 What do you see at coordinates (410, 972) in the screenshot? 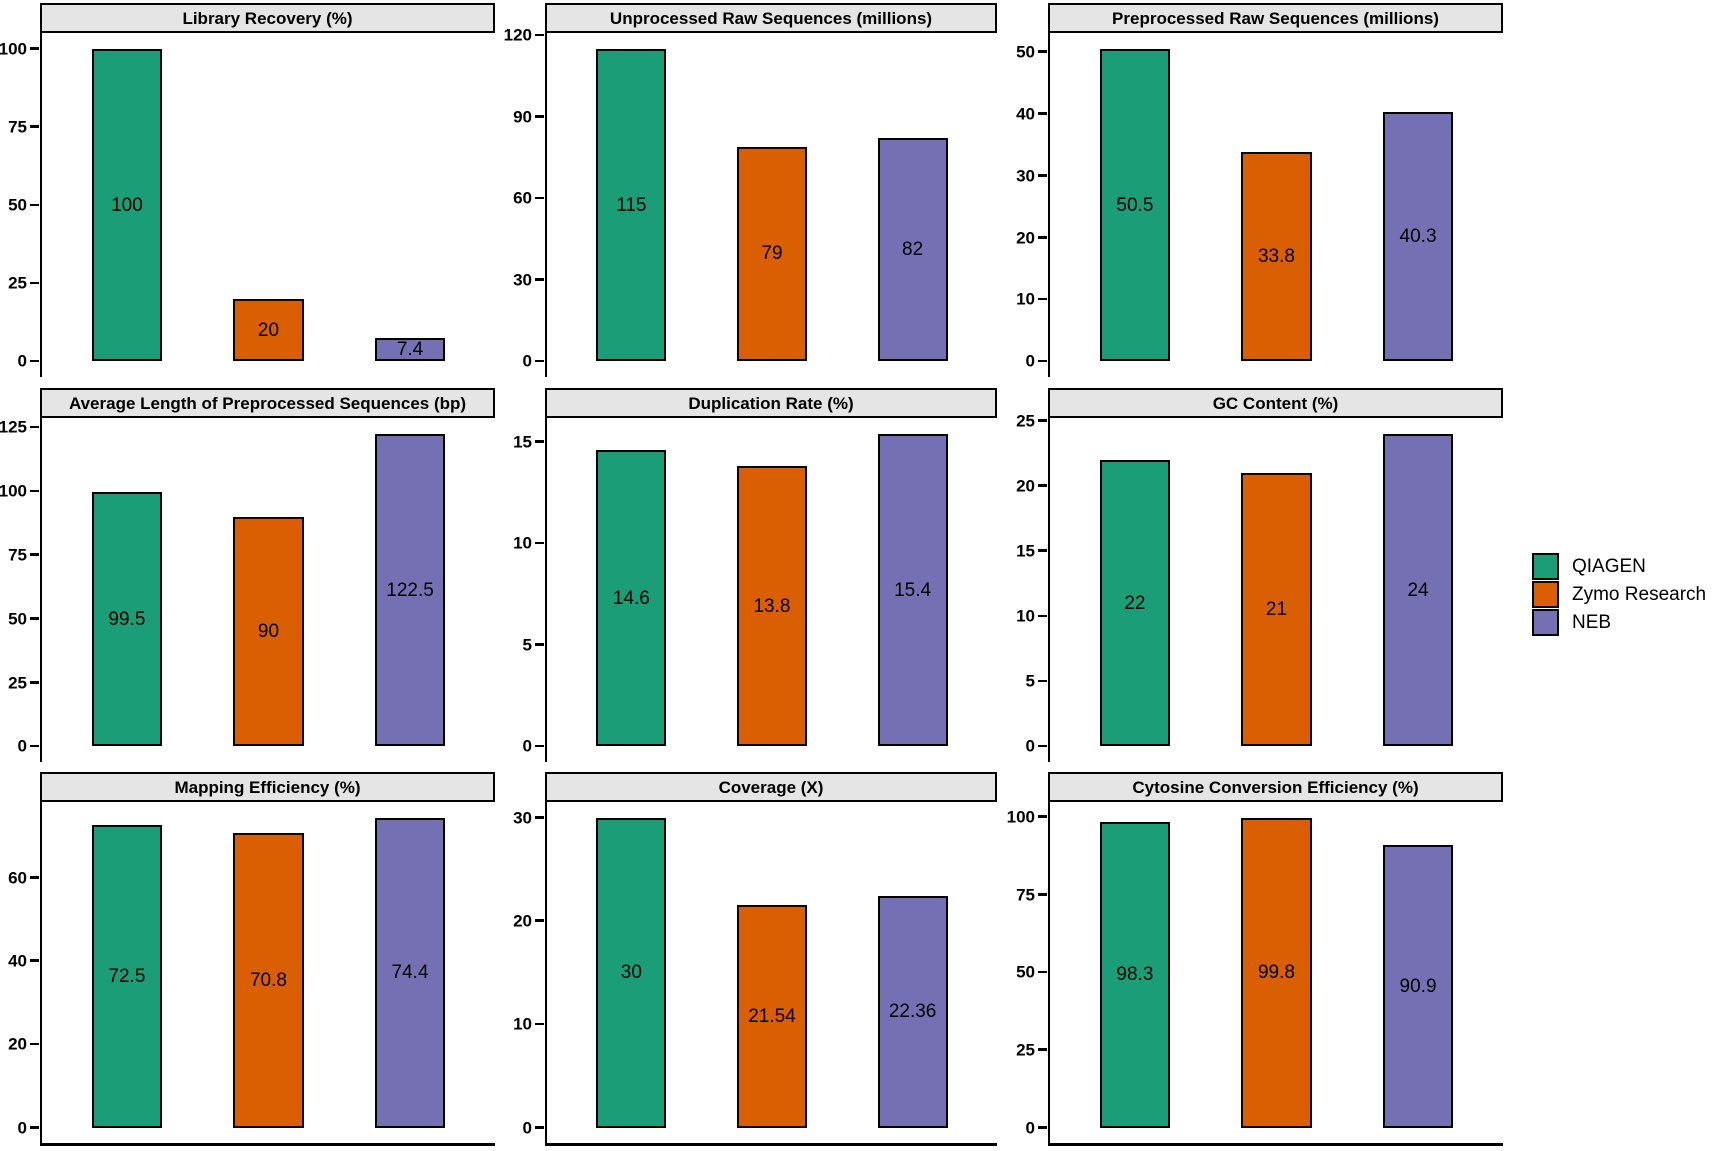
I see `bar-neb: 74.4` at bounding box center [410, 972].